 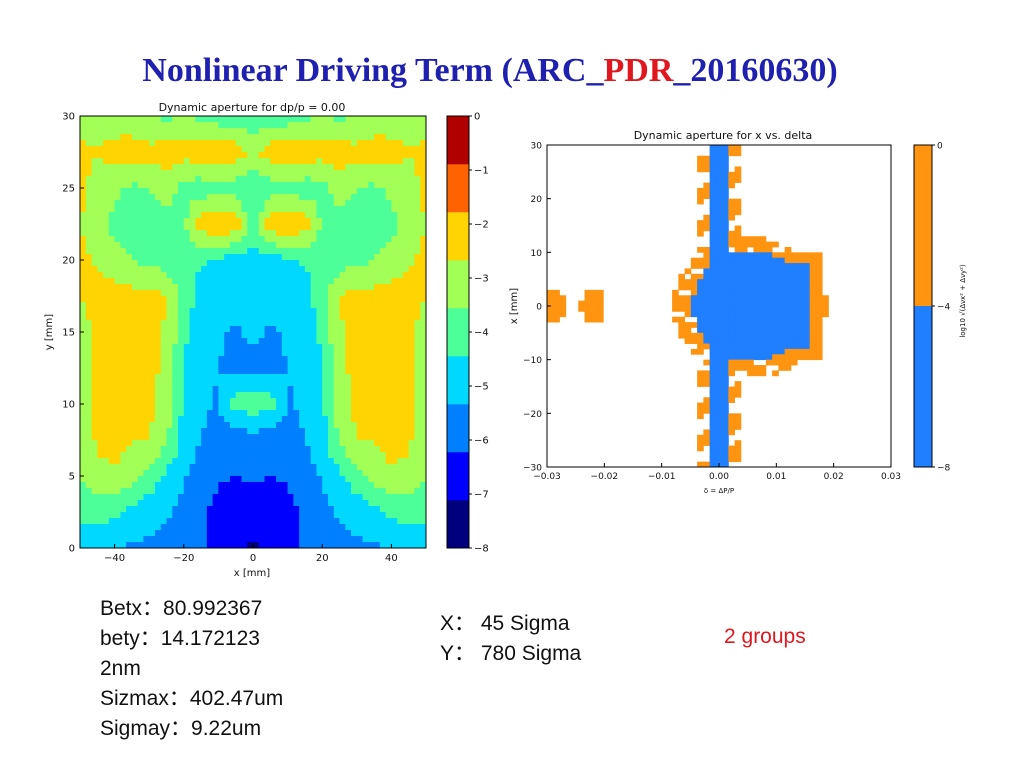 I want to click on chart1-colorbar-band, so click(x=458, y=284).